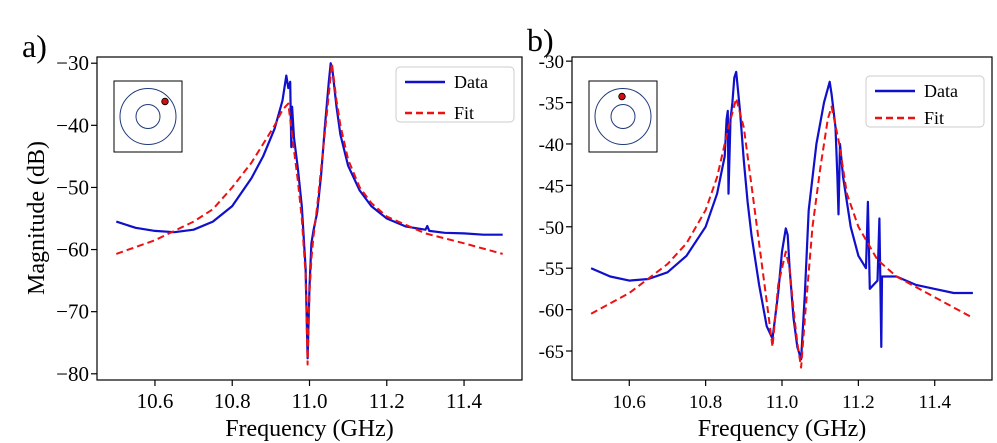 This screenshot has width=997, height=443. Describe the element at coordinates (551, 311) in the screenshot. I see `y-tick-label: -60` at that location.